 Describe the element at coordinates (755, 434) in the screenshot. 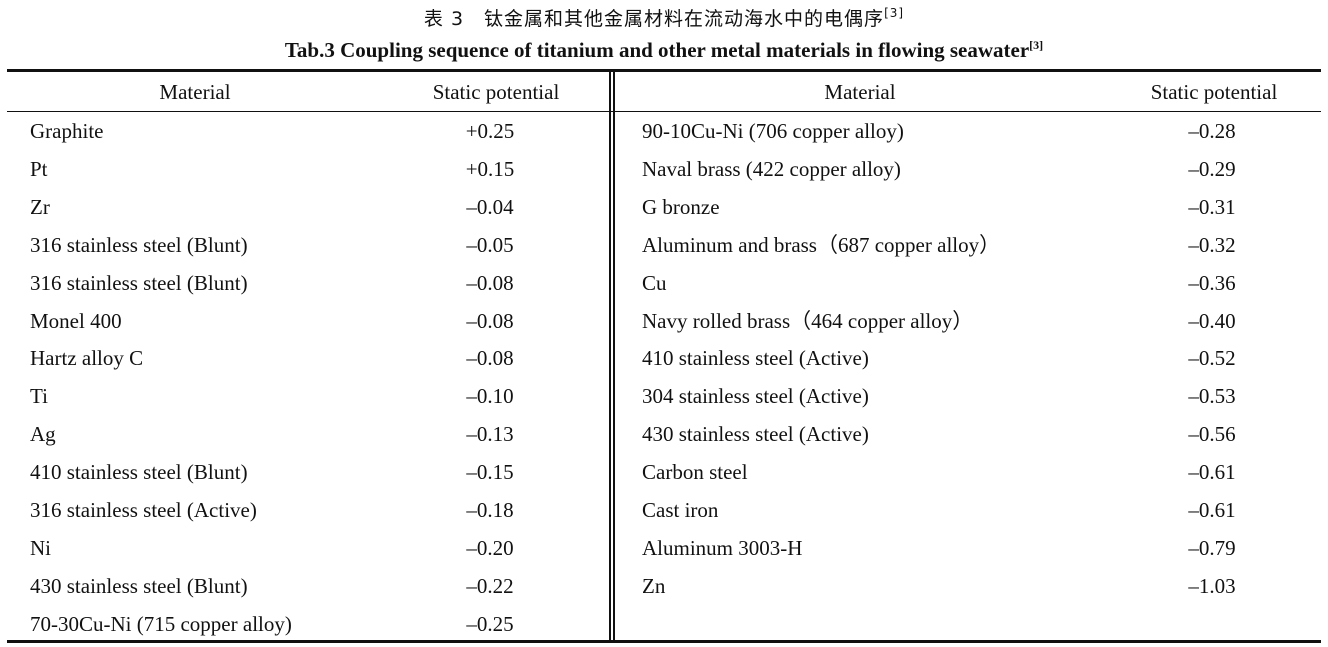

I see `material-cell: 430 stainless steel (Active)` at that location.